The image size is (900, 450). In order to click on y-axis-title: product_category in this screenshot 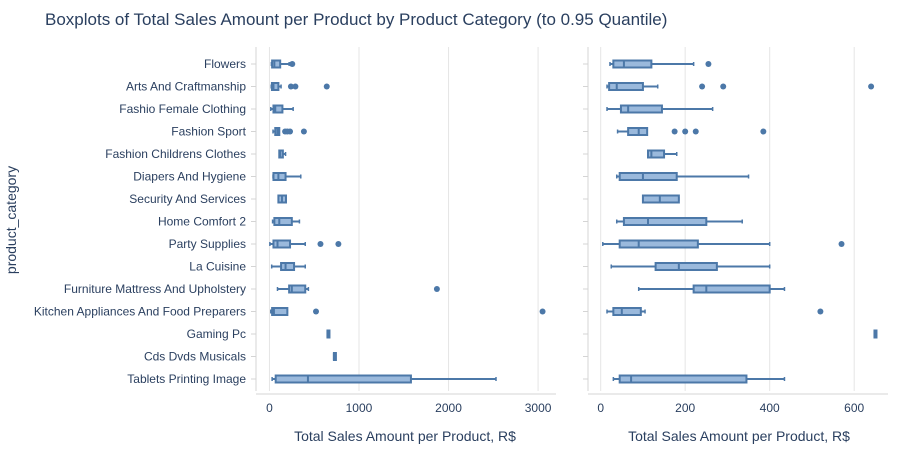, I will do `click(11, 220)`.